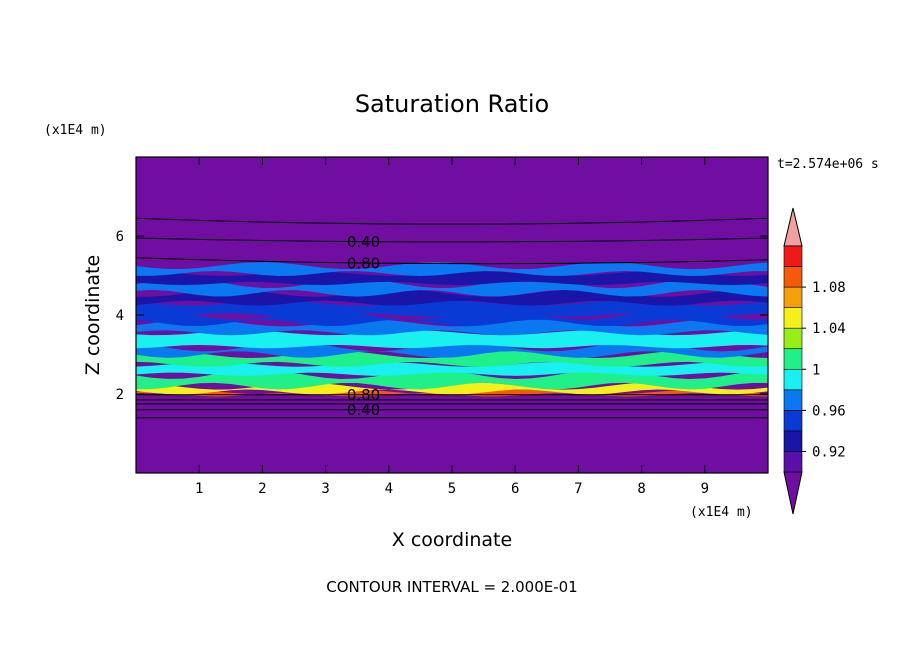  I want to click on chart-title: Saturation Ratio, so click(452, 104).